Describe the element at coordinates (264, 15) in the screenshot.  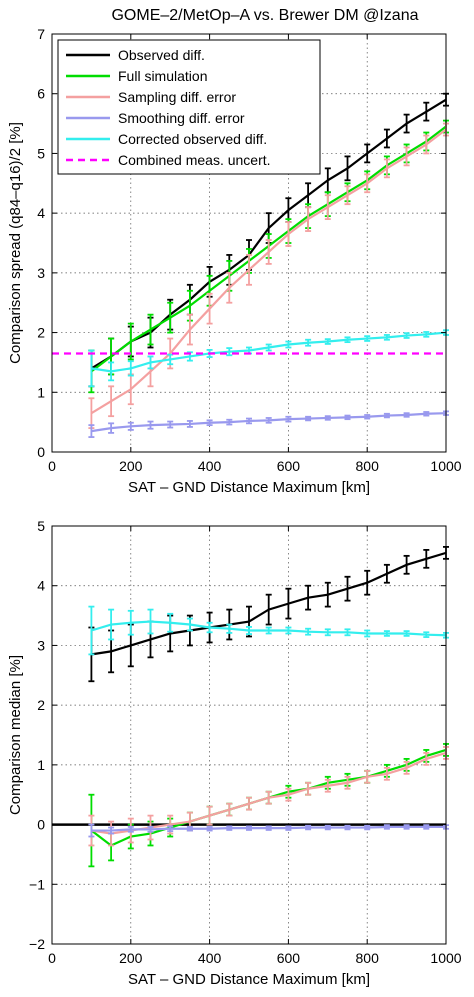
I see `figure-title: GOME–2/MetOp–A vs. Brewer DM @Izana` at that location.